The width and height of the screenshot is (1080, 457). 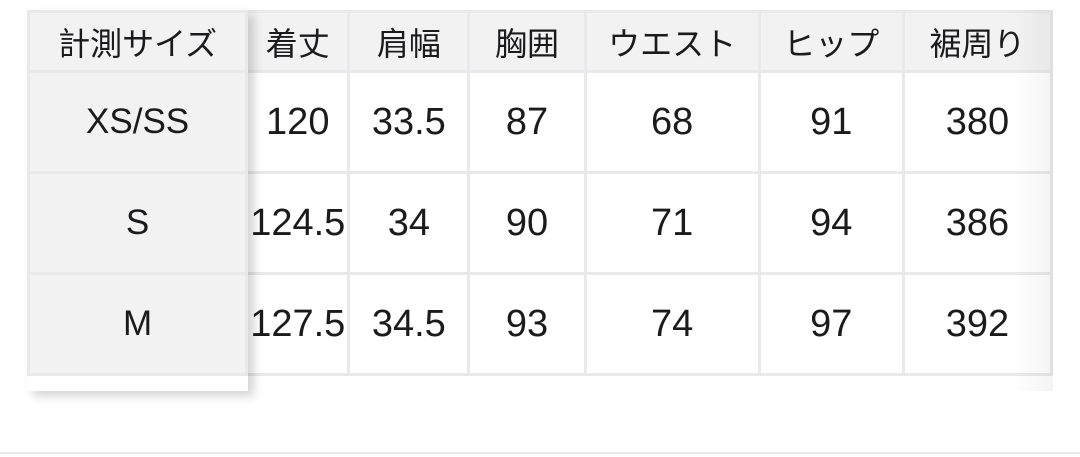 I want to click on value-cell: 97, so click(x=831, y=324).